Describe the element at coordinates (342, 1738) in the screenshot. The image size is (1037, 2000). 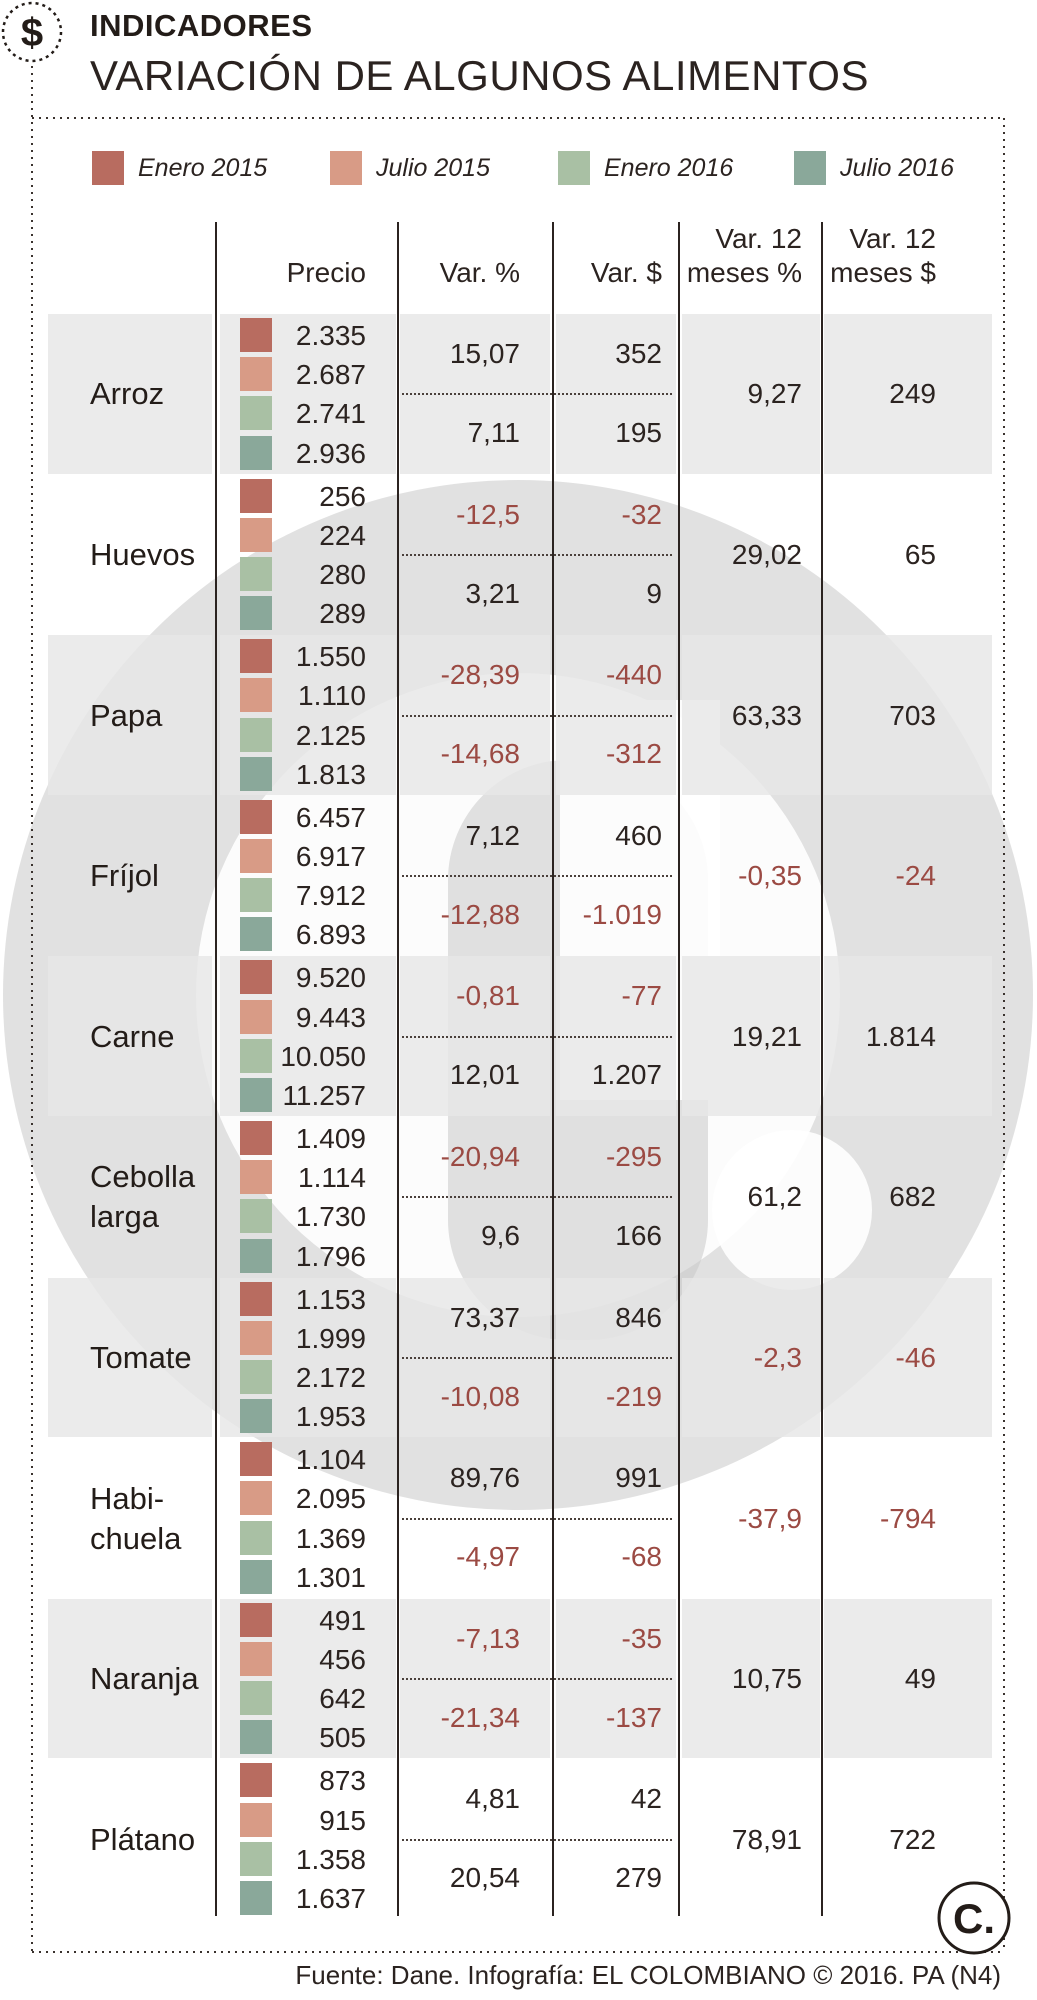
I see `price-value: 505` at that location.